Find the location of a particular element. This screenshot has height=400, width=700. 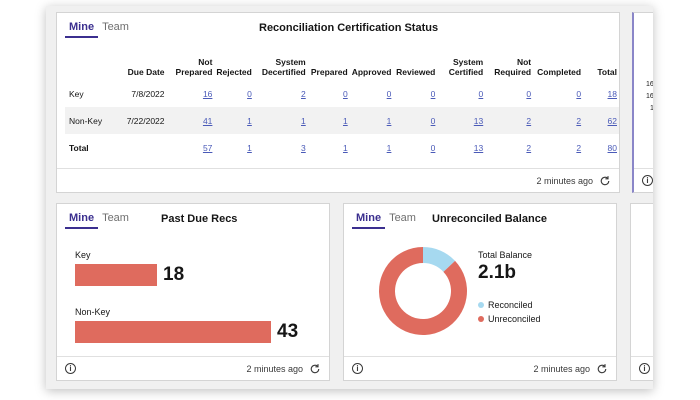

count-link: 18 is located at coordinates (612, 93).